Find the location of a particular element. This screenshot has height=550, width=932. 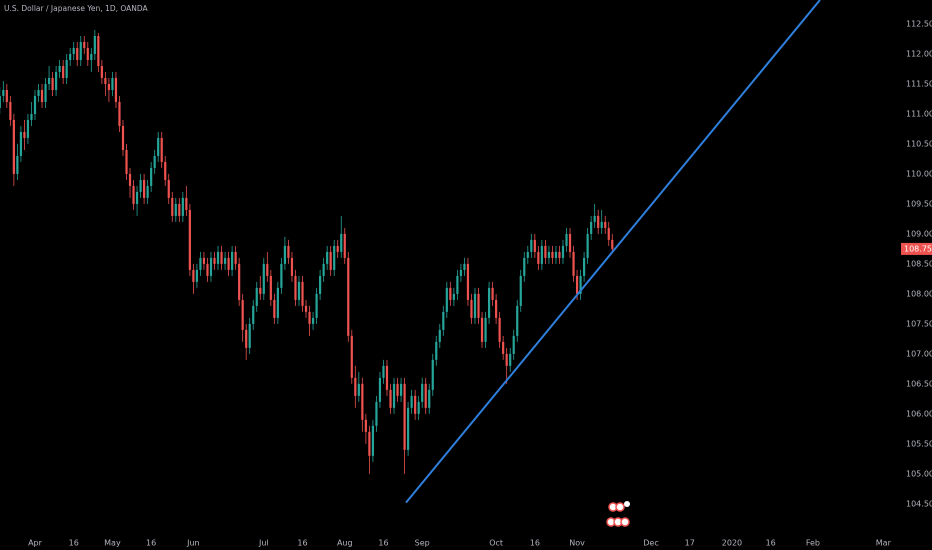

y-tick-label: 111.000 is located at coordinates (919, 113).